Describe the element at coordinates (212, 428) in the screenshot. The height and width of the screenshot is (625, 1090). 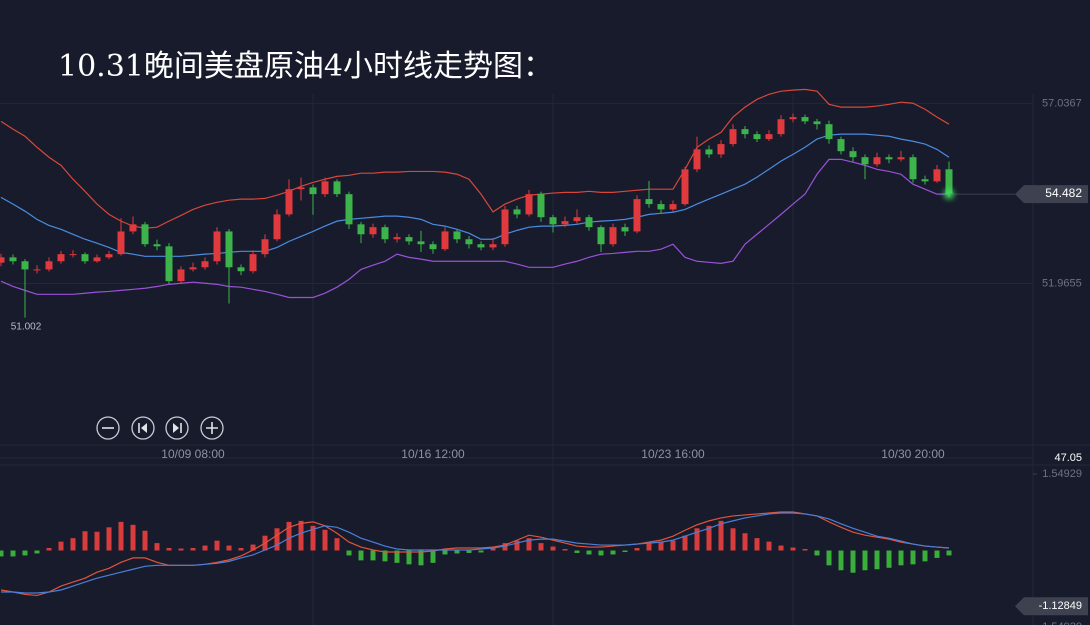
I see `zoom-in-button` at that location.